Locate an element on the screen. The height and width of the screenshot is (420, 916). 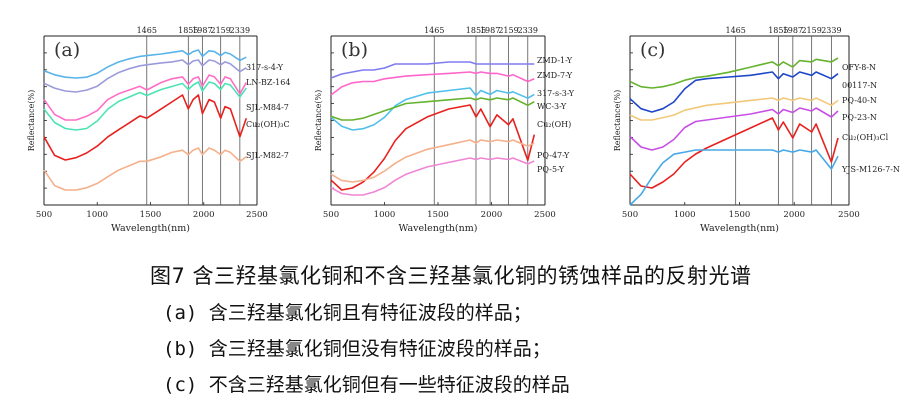
caption-line-b: (b) 含三羟基氯化铜但没有特征波段的样品； is located at coordinates (357, 349).